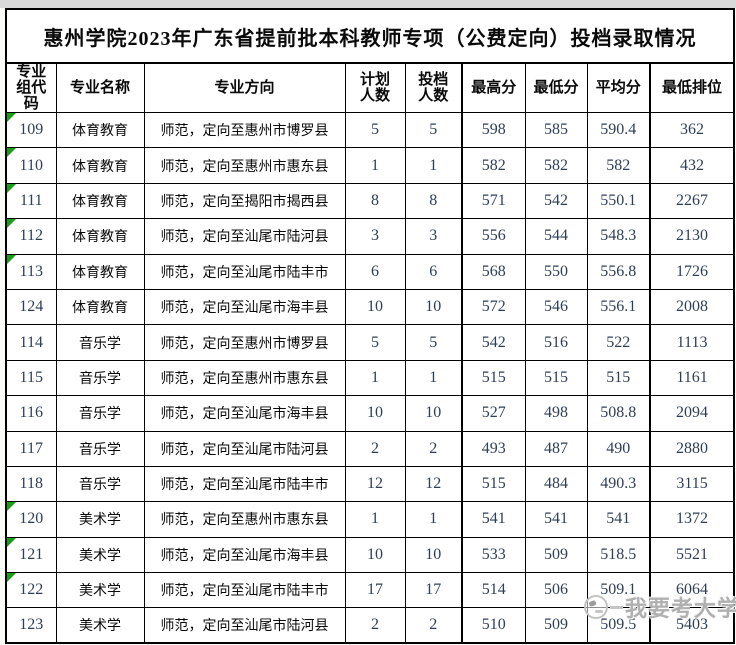 This screenshot has height=645, width=736. What do you see at coordinates (556, 413) in the screenshot?
I see `col-min-score: 498` at bounding box center [556, 413].